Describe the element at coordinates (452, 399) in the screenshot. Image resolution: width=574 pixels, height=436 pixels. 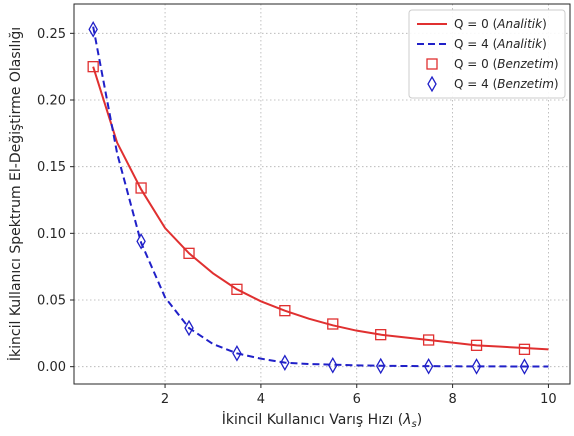
I see `x-tick-label: 8` at that location.